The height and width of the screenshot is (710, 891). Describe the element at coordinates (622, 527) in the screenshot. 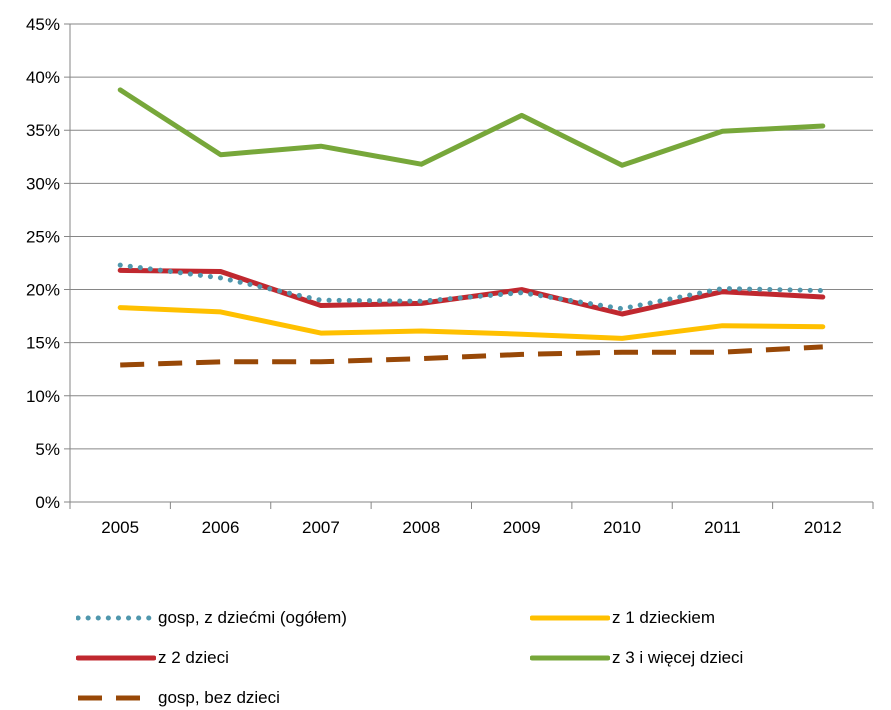

I see `x-tick-label-5: 2010` at that location.